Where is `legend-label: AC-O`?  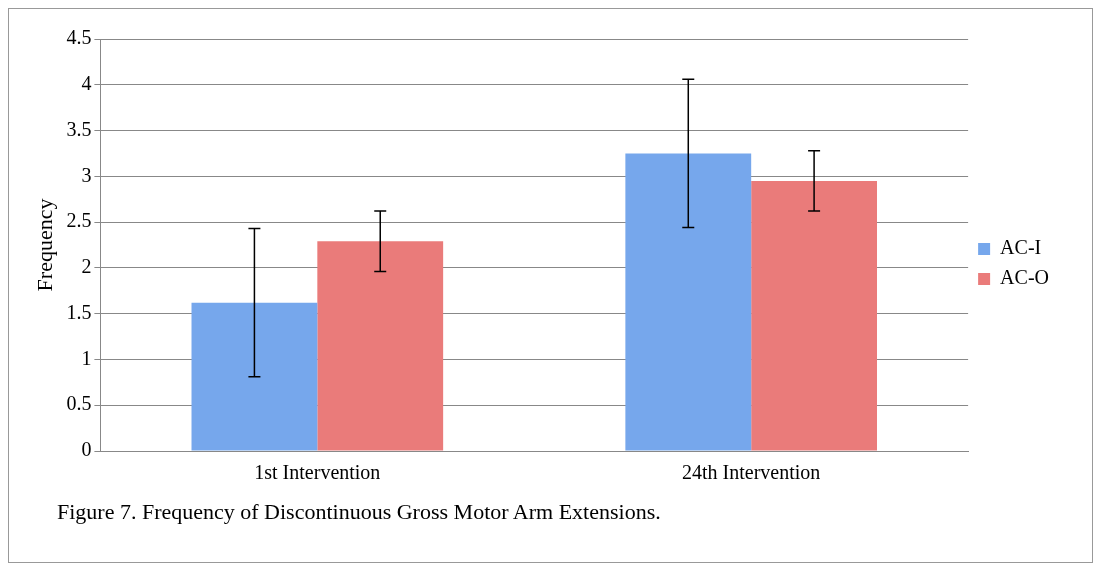 legend-label: AC-O is located at coordinates (1024, 277).